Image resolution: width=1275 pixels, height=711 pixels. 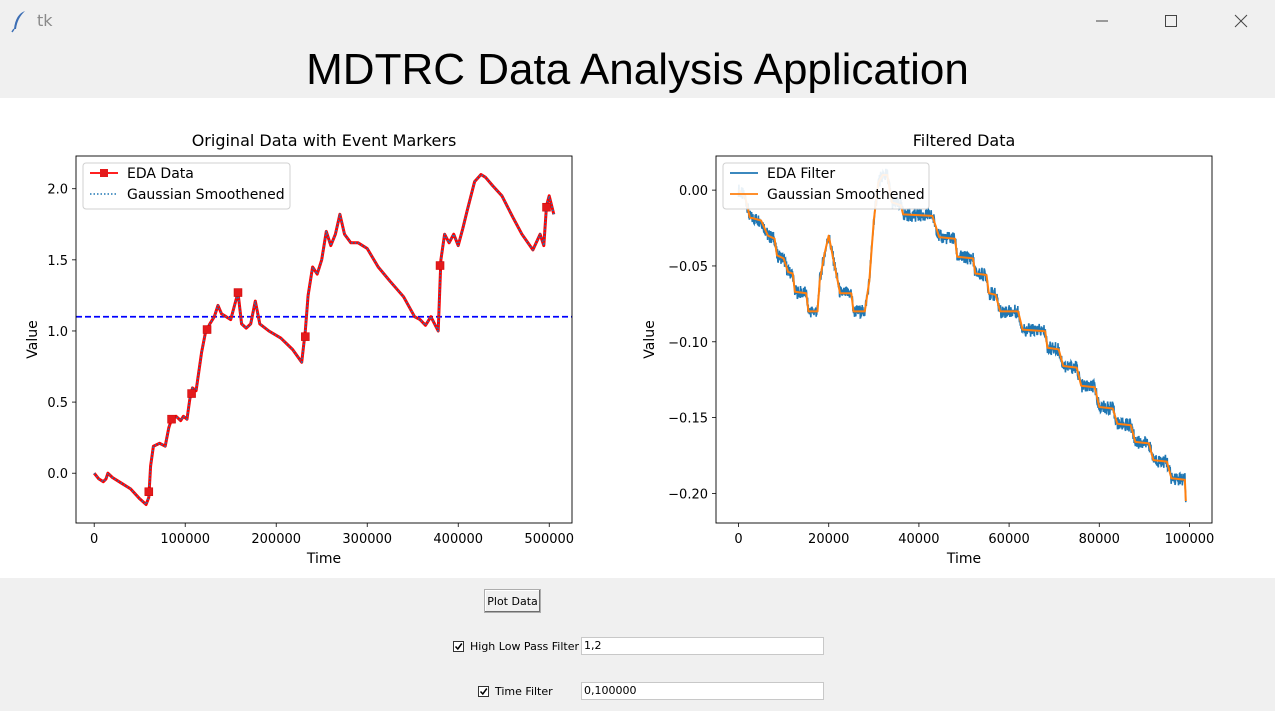 I want to click on y-tick-label: 0.5, so click(x=57, y=403).